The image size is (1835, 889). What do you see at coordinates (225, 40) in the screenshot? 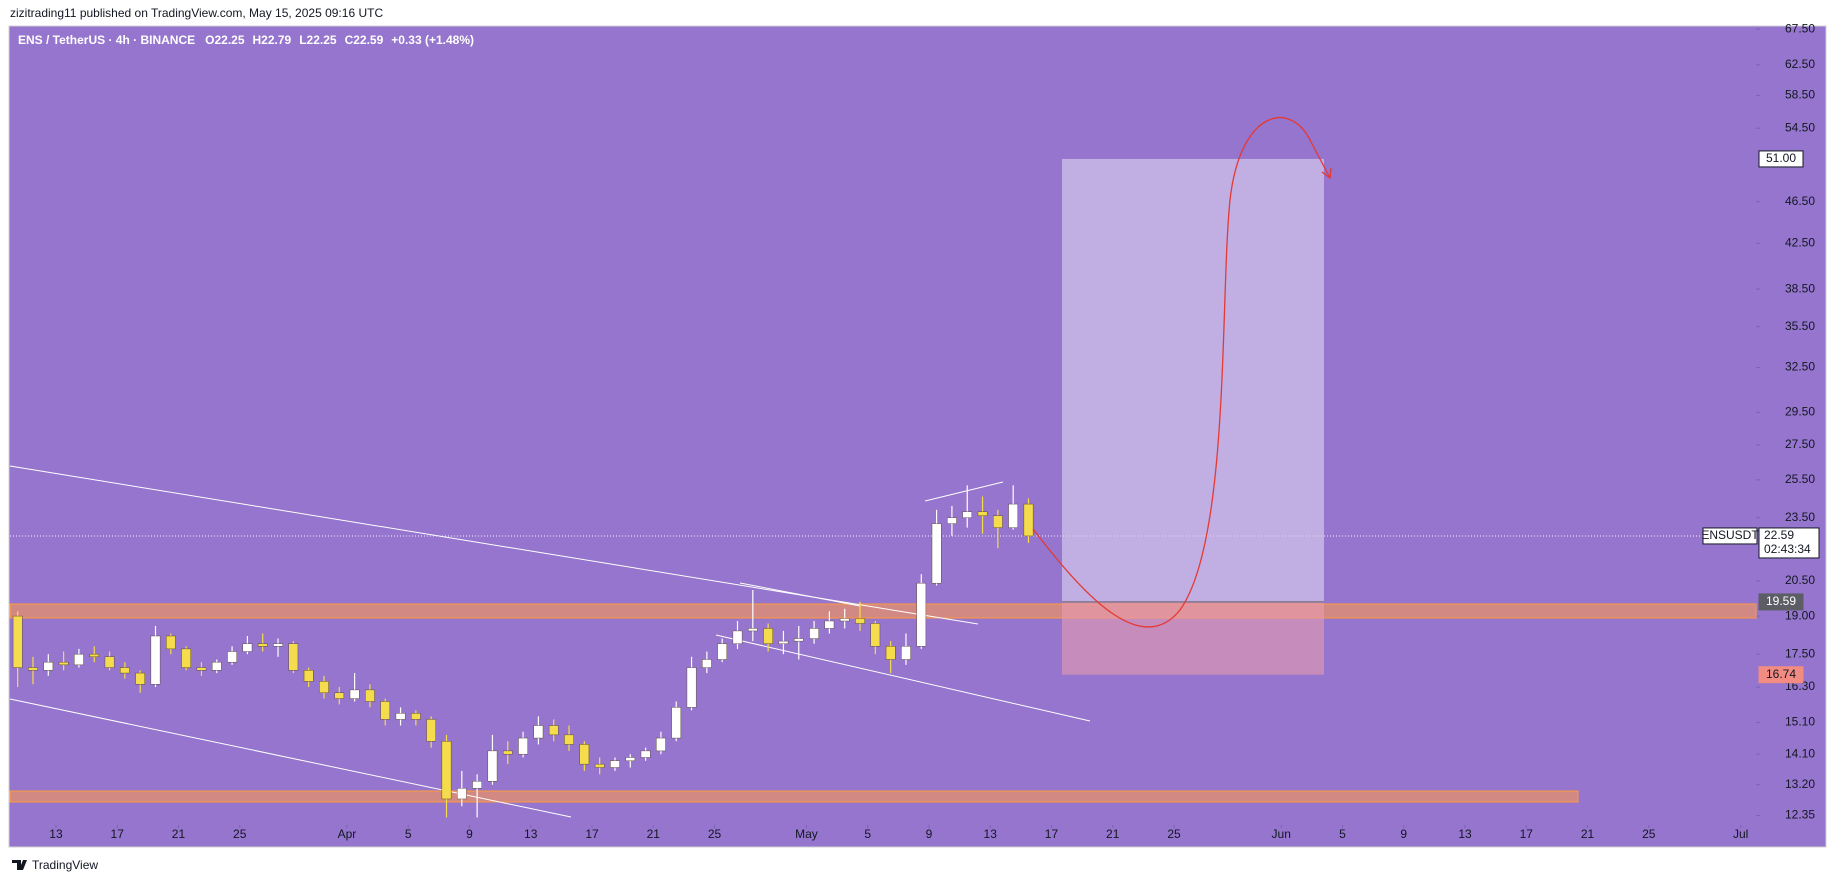
I see `ohlc-value: O22.25` at bounding box center [225, 40].